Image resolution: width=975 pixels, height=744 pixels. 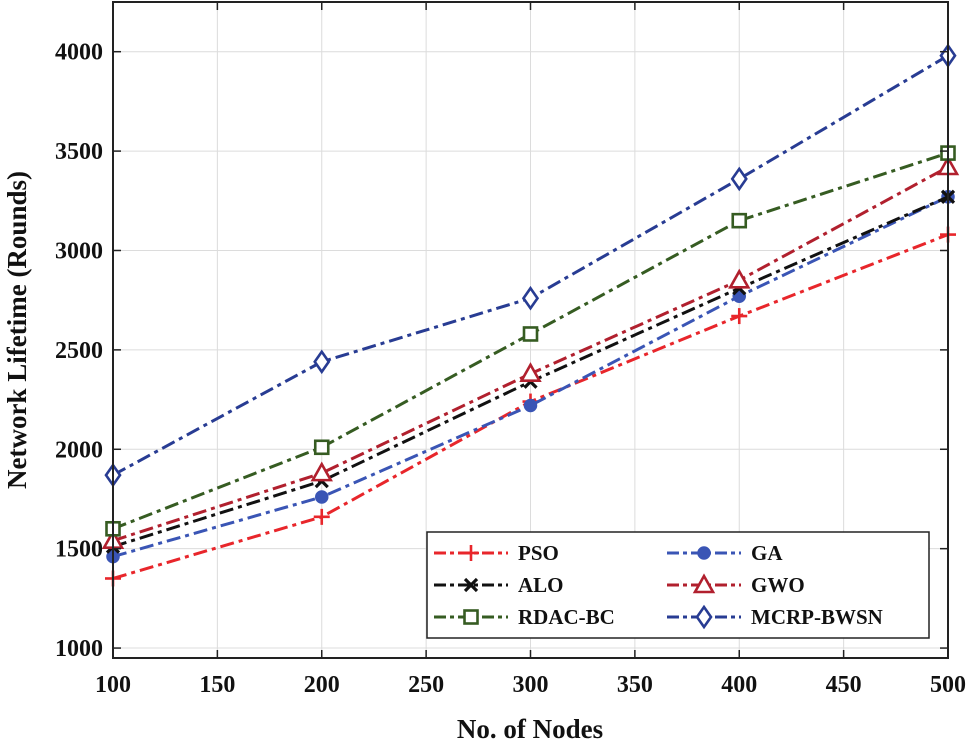 I want to click on y-tick-label: 3000, so click(x=79, y=251).